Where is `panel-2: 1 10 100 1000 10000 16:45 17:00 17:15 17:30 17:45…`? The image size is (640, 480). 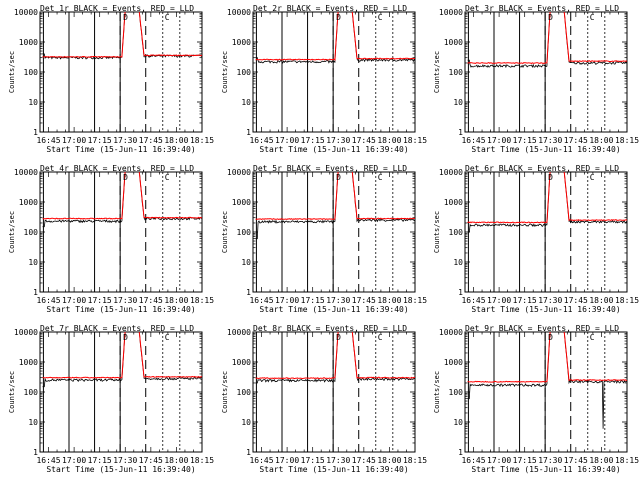
panel-2: 1 10 100 1000 10000 16:45 17:00 17:15 17:30 17:45… is located at coordinates (324, 79).